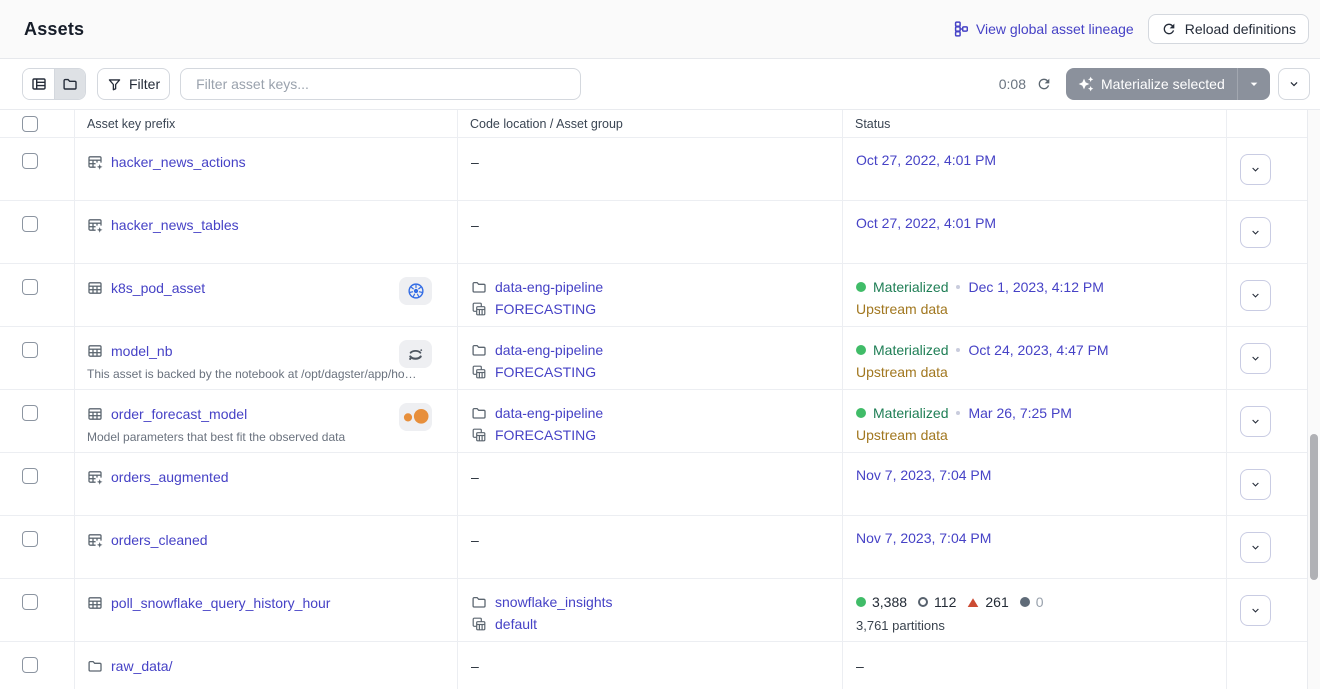 Image resolution: width=1320 pixels, height=689 pixels. What do you see at coordinates (937, 602) in the screenshot?
I see `partition-count-missing: 112` at bounding box center [937, 602].